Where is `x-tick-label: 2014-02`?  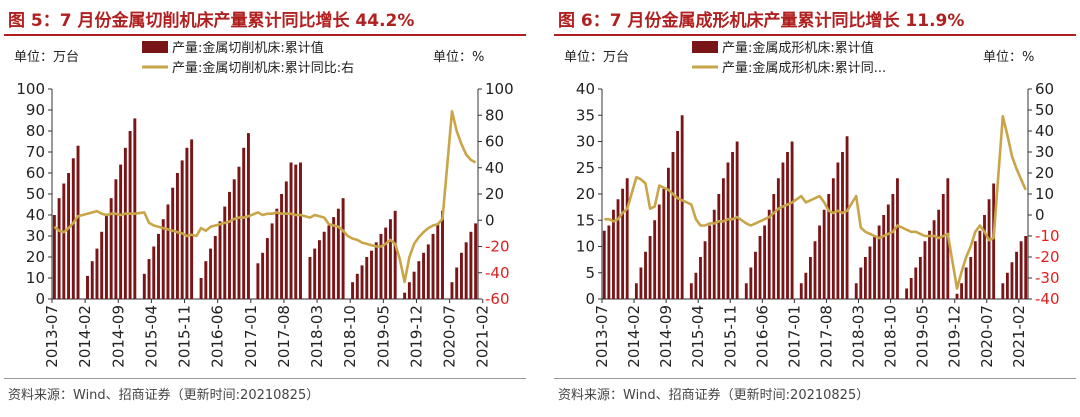
x-tick-label: 2014-02 is located at coordinates (85, 336).